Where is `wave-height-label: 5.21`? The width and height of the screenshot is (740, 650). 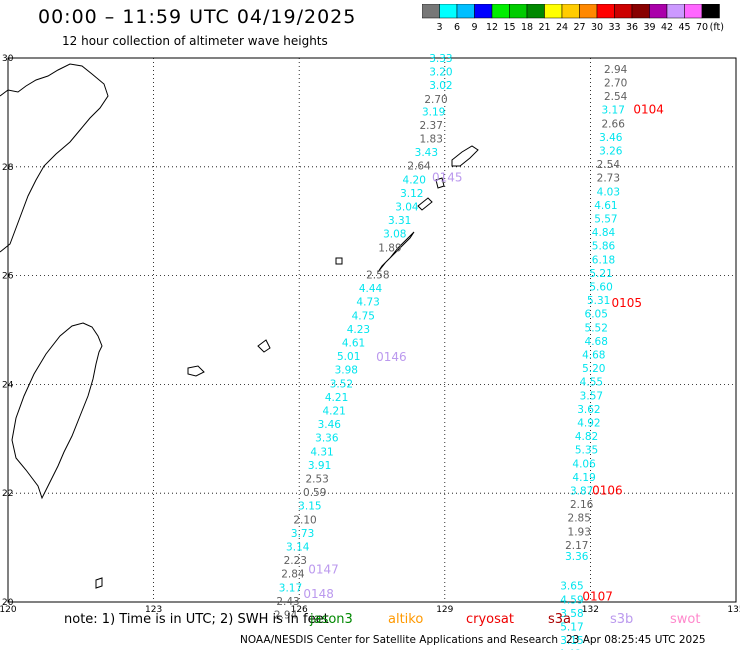 wave-height-label: 5.21 is located at coordinates (600, 274).